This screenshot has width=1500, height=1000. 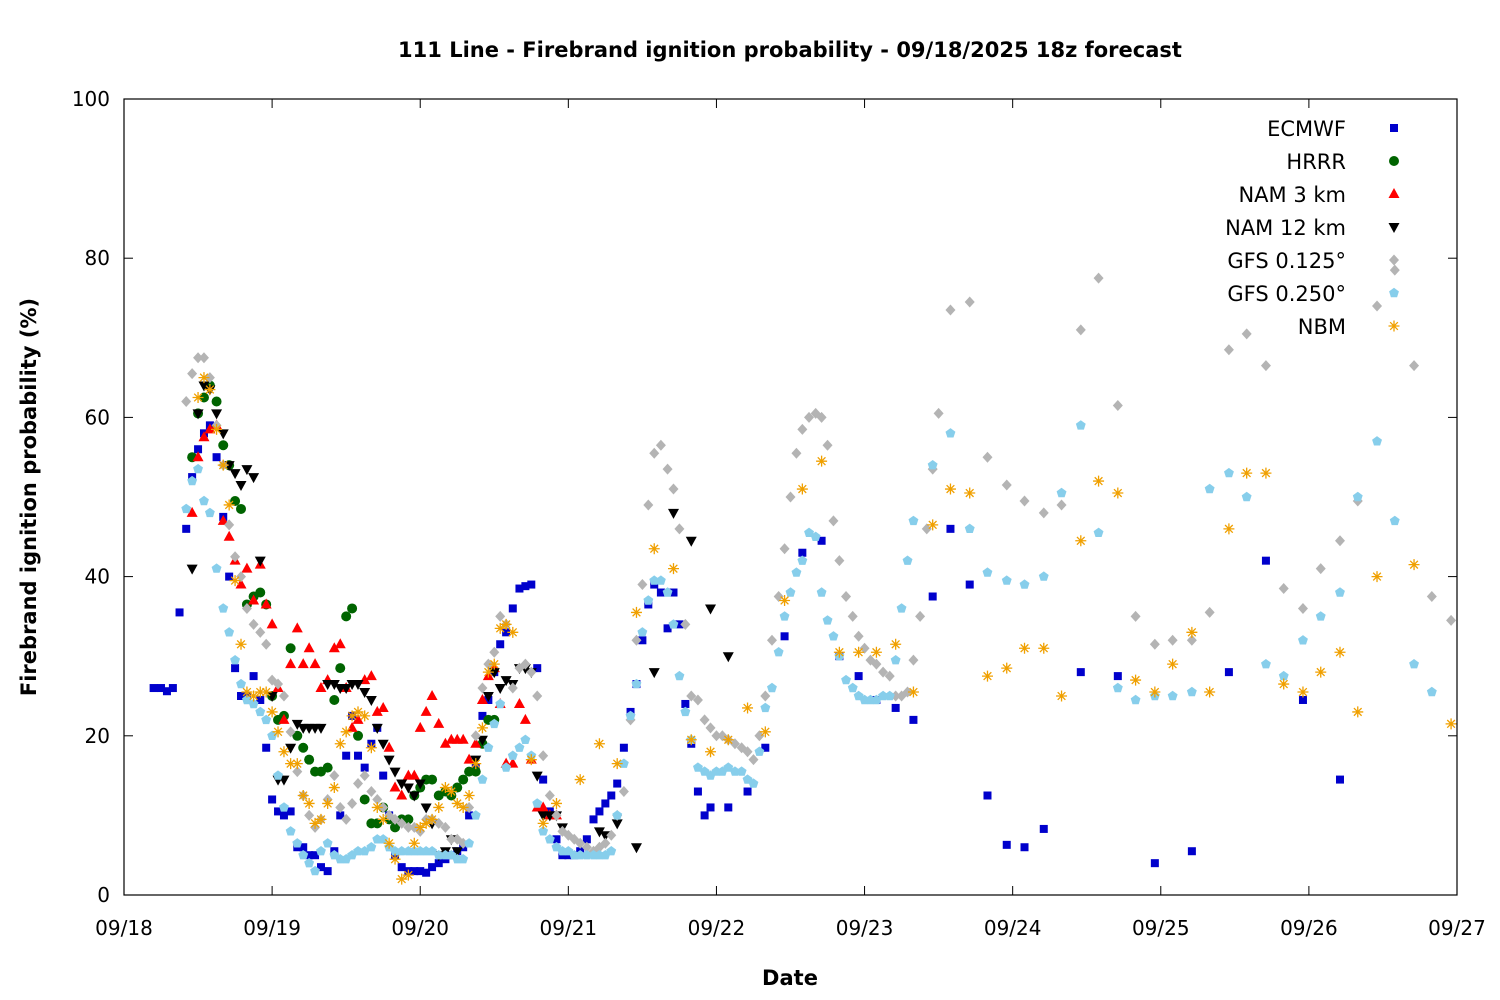 I want to click on y-tick-label: 40, so click(x=97, y=577).